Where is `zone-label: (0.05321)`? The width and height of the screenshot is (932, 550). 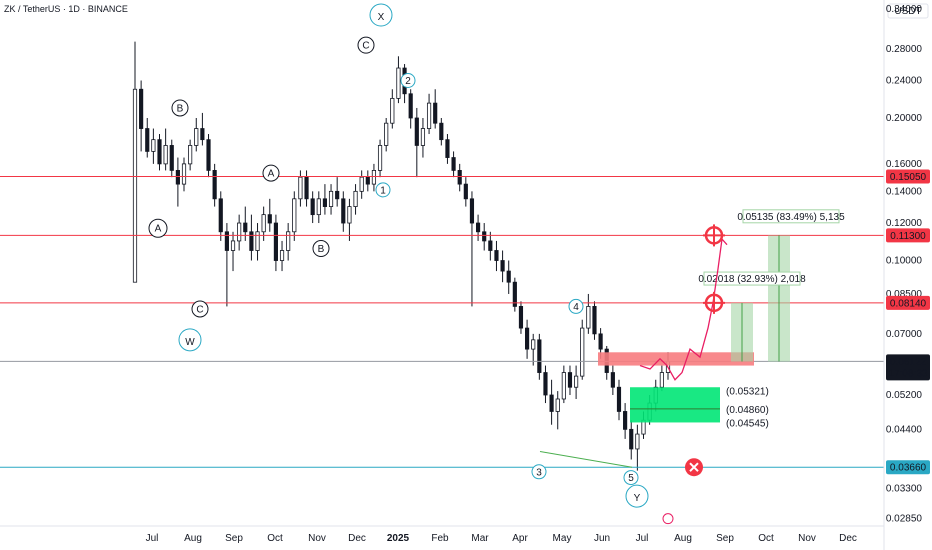 zone-label: (0.05321) is located at coordinates (747, 391).